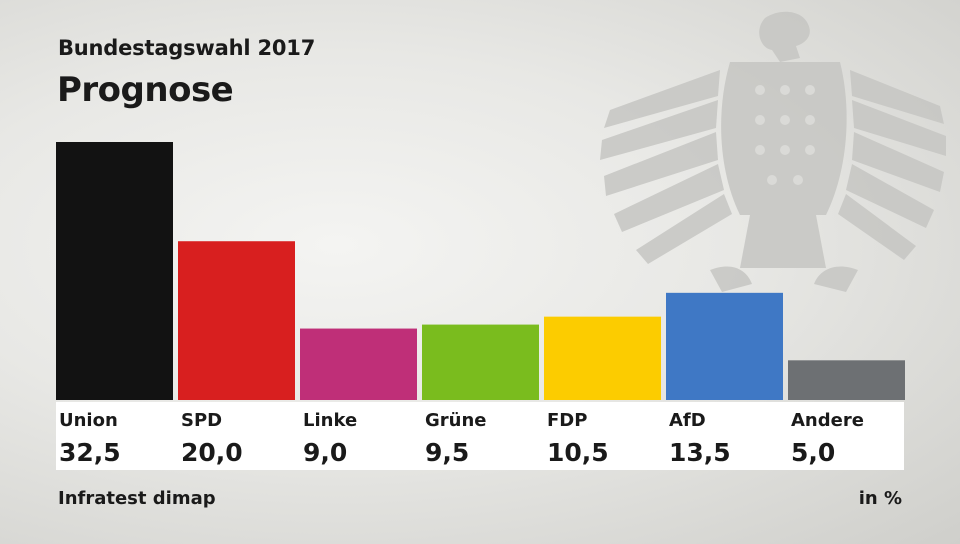 This screenshot has height=544, width=960. I want to click on chart-title: Prognose, so click(145, 90).